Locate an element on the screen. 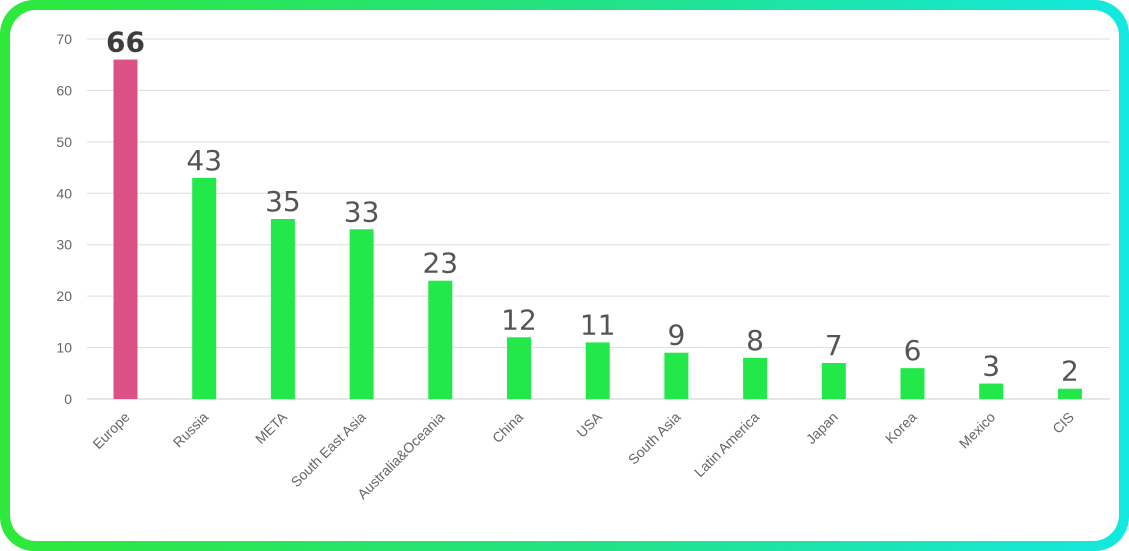  y-tick-label: 50 is located at coordinates (64, 142).